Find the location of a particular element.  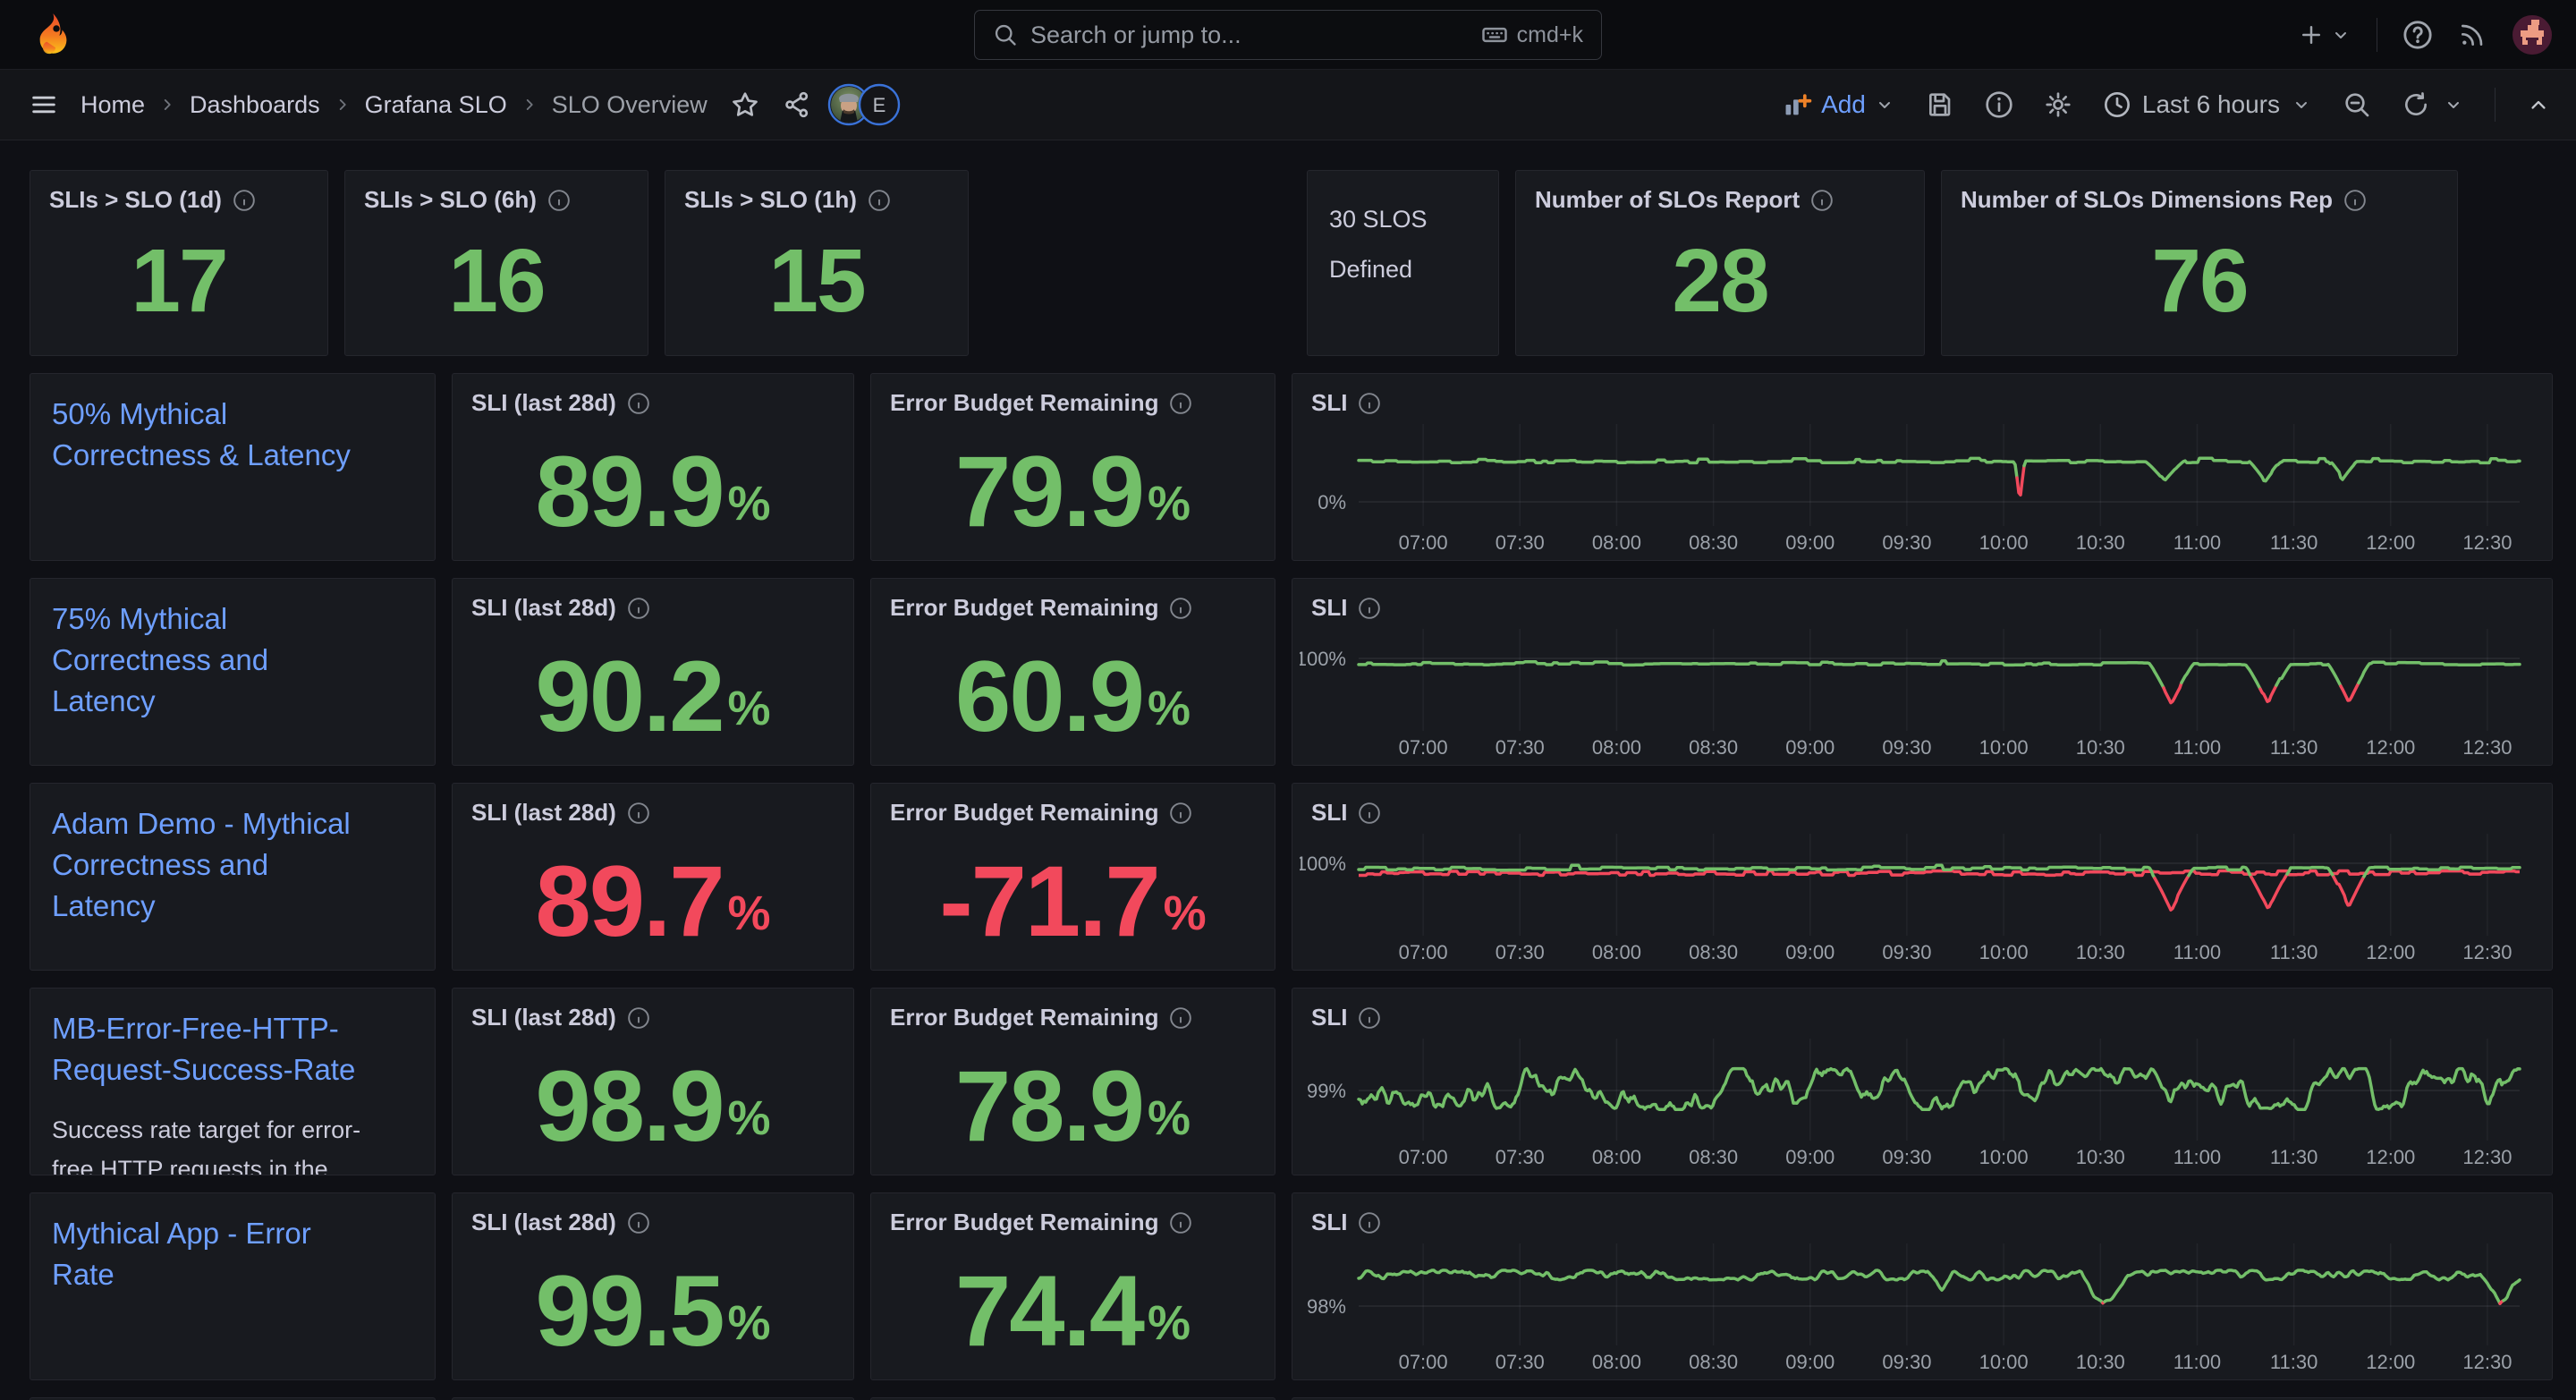

breadcrumb-home: Home is located at coordinates (113, 104).